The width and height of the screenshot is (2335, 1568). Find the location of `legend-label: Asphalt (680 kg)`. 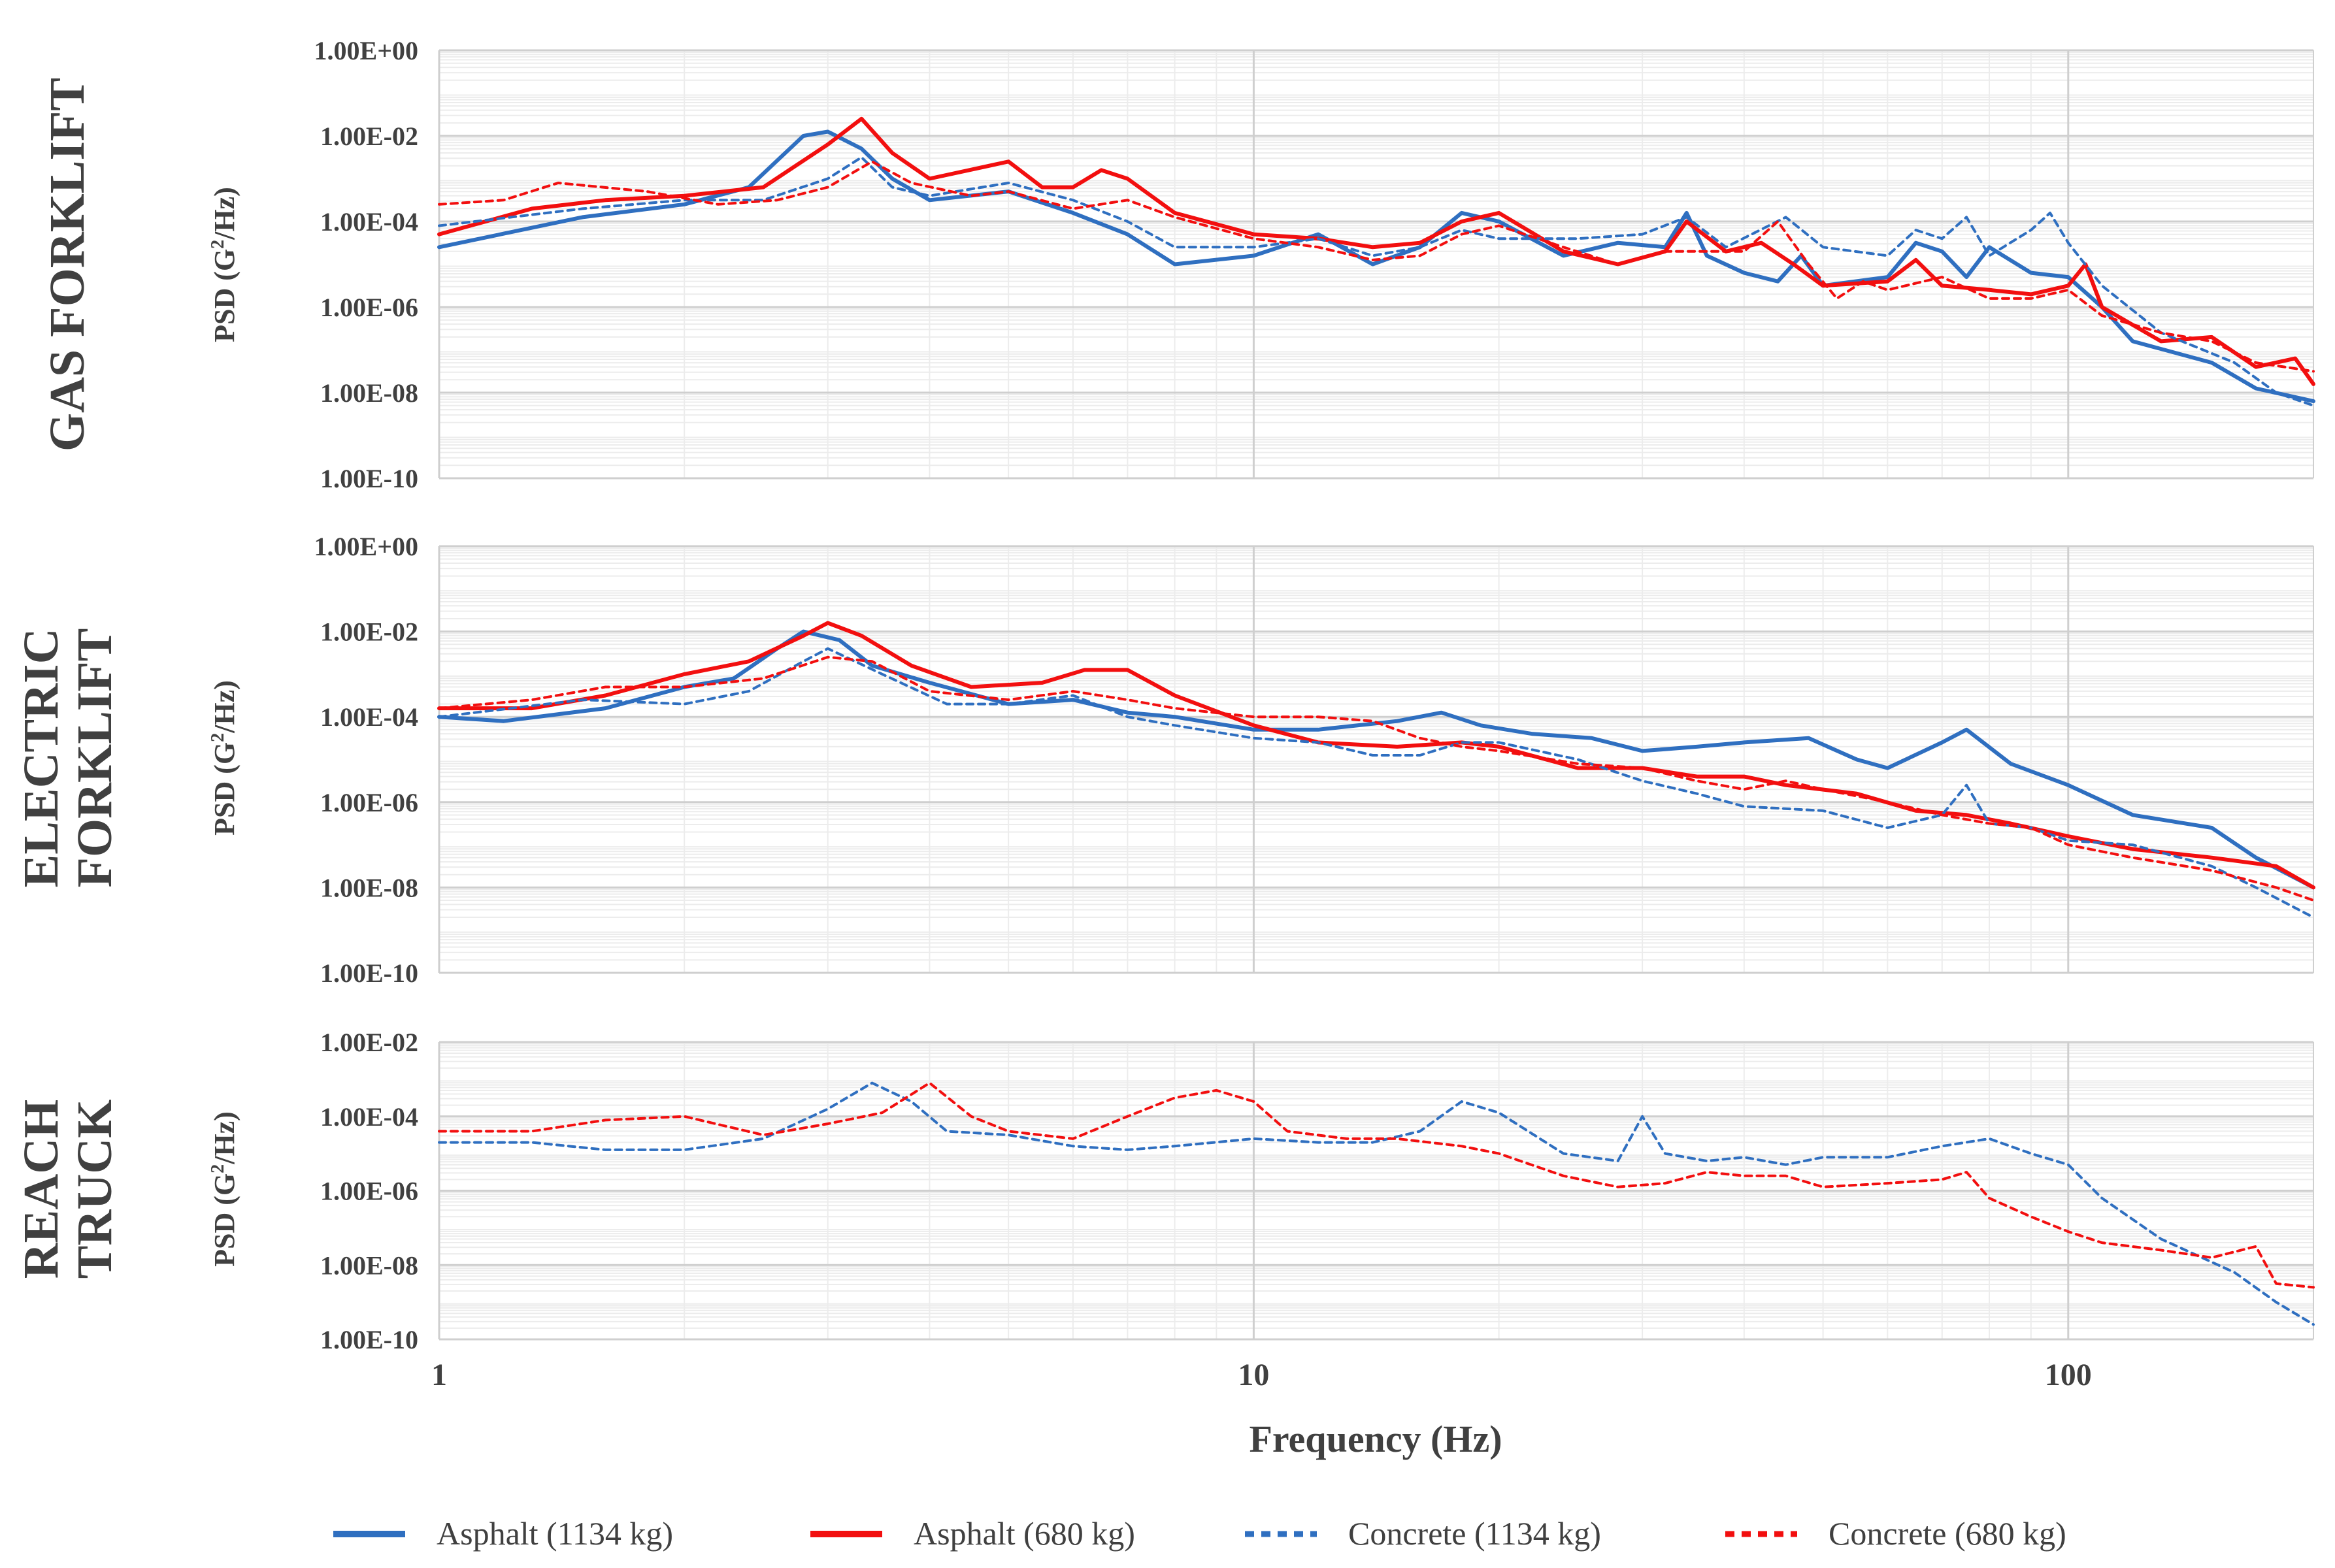

legend-label: Asphalt (680 kg) is located at coordinates (1024, 1533).